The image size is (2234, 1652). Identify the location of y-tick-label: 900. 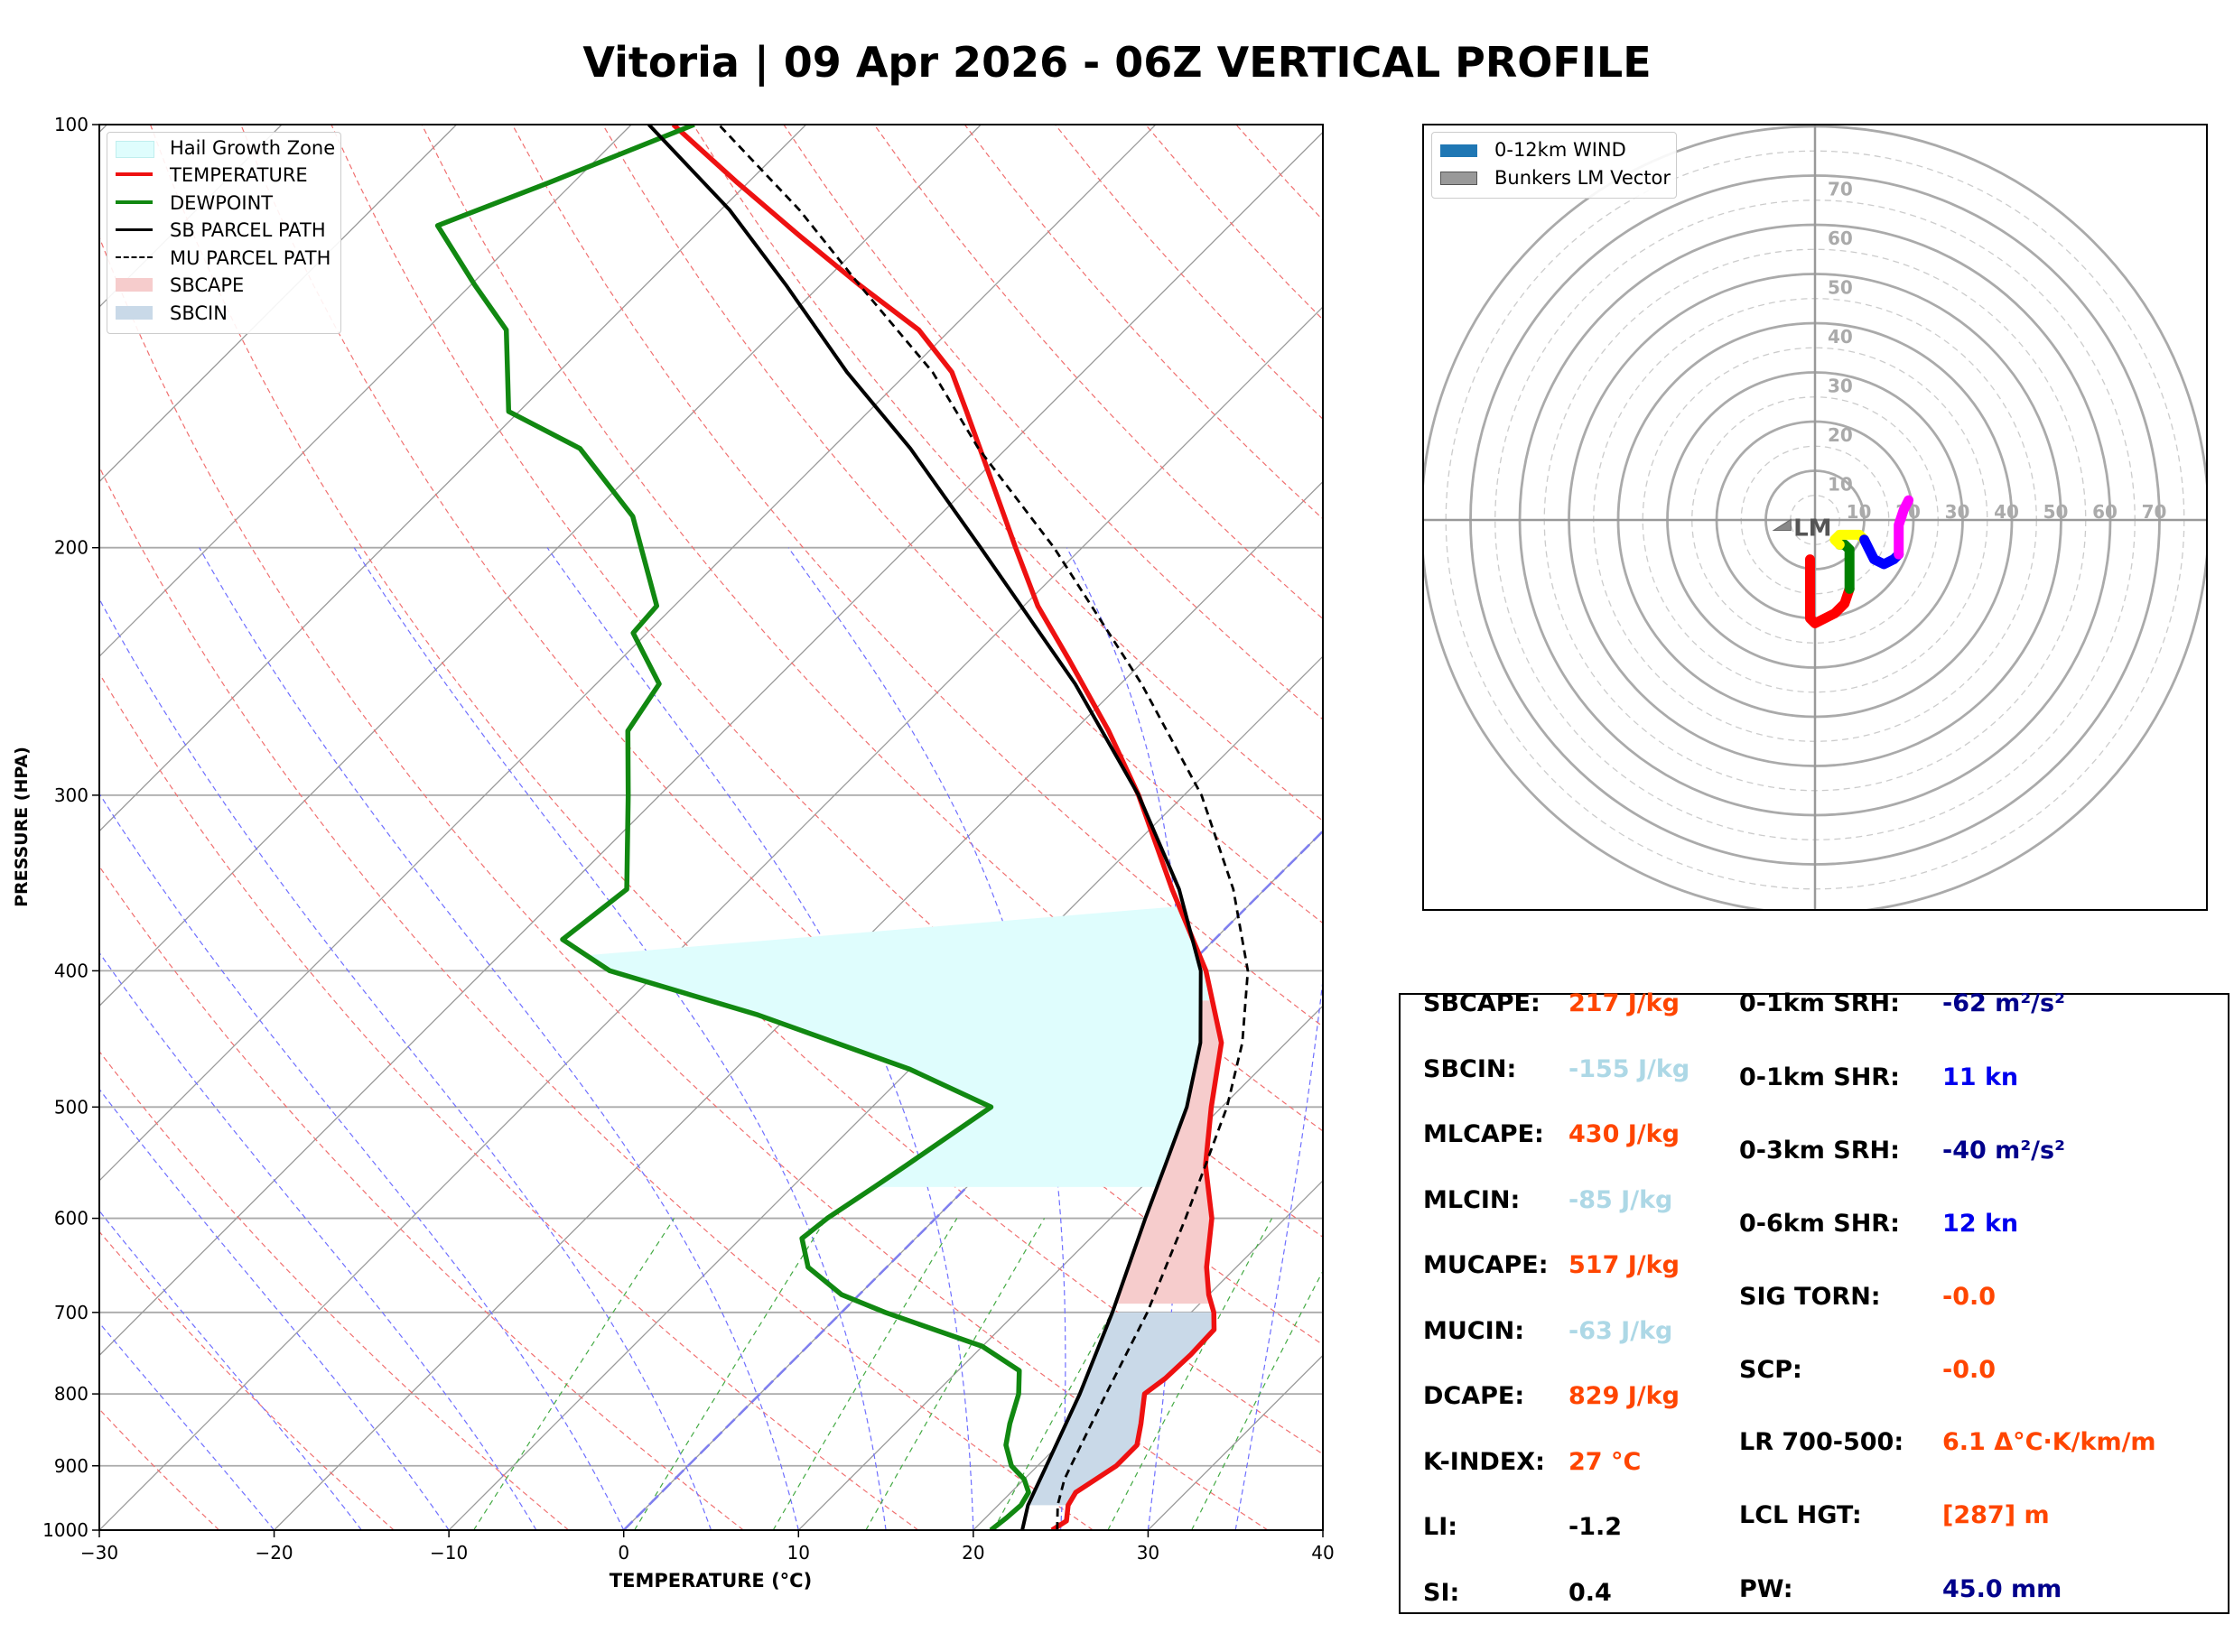
(71, 1466).